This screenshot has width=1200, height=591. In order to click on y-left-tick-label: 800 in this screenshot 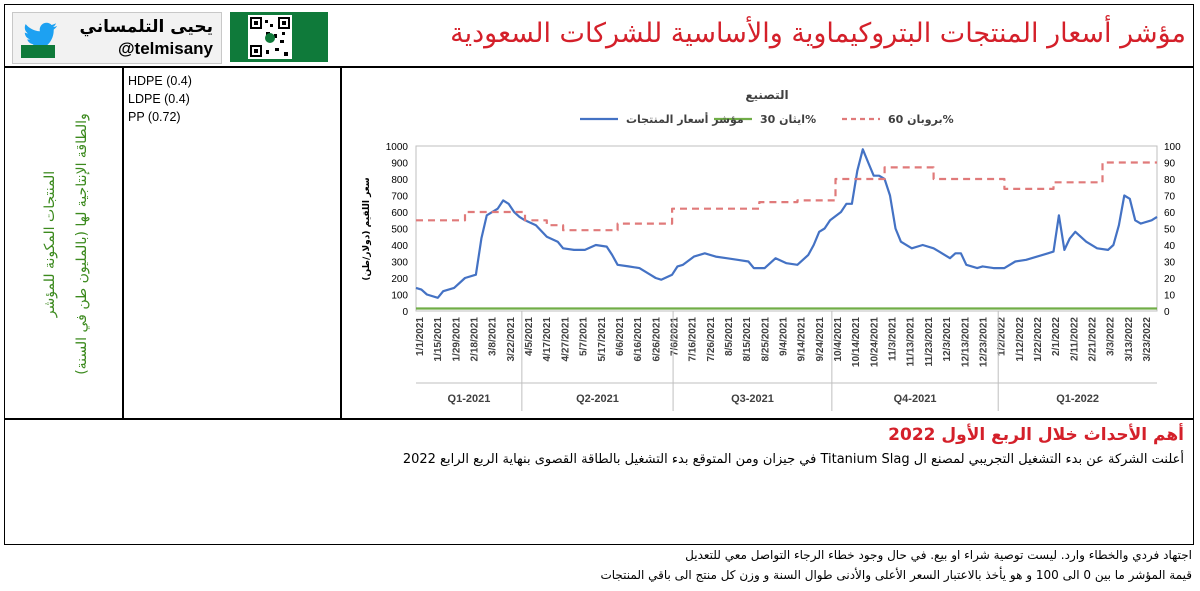, I will do `click(399, 180)`.